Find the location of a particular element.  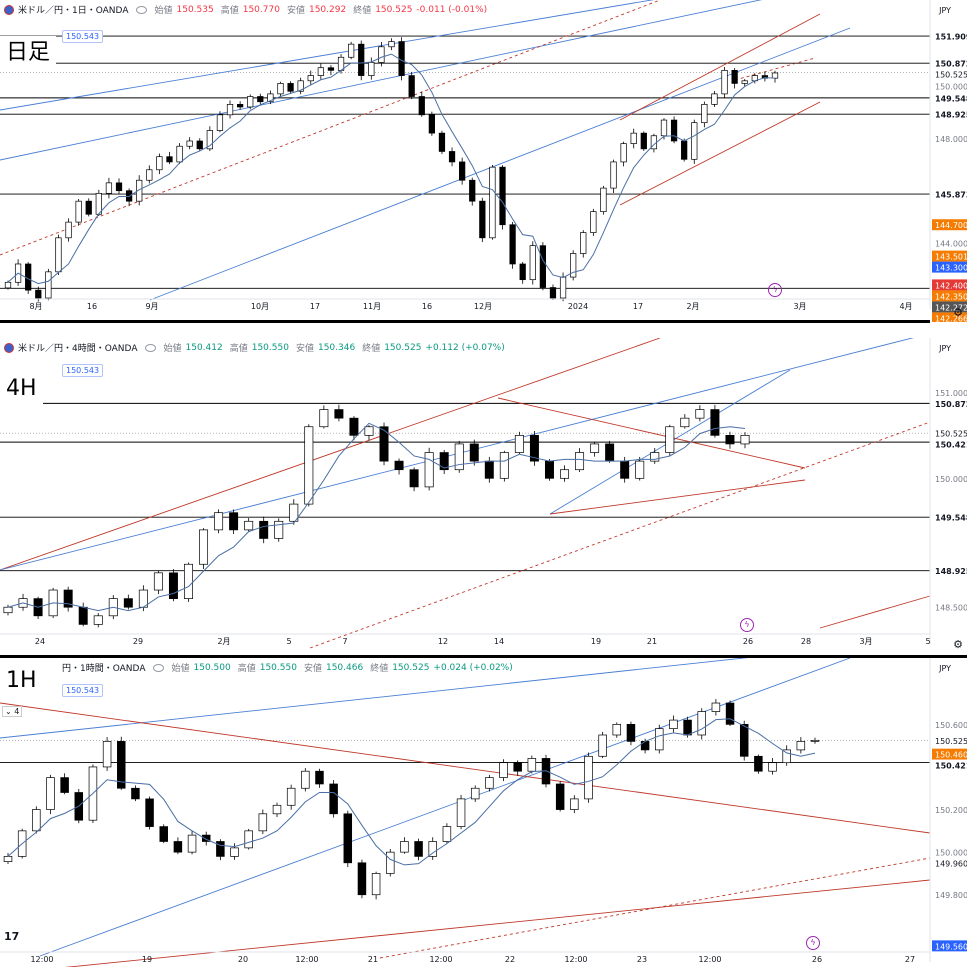

indicator-collapse-button: ⌄ 4 is located at coordinates (12, 711).